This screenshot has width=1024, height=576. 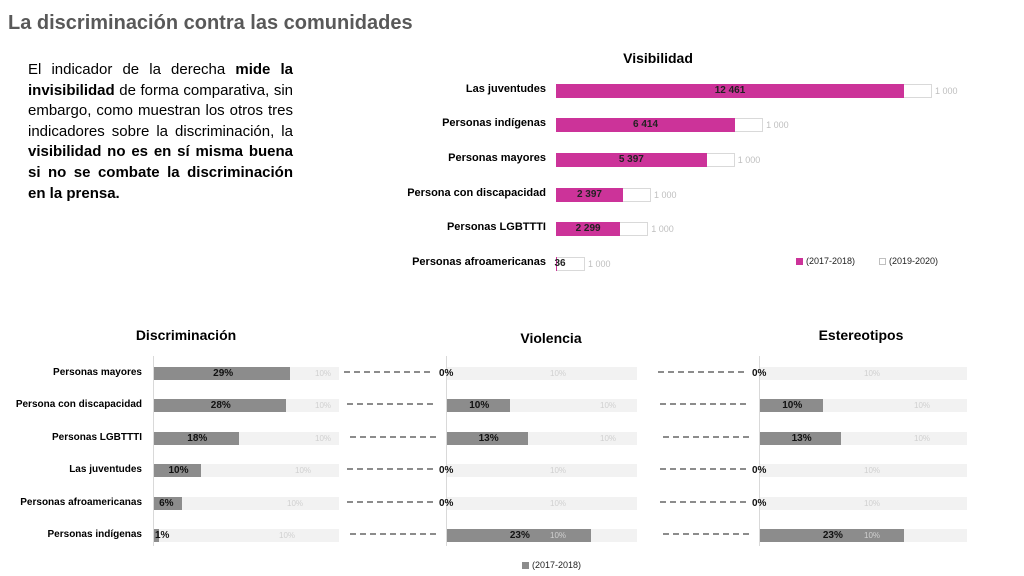 I want to click on visibilidad-value-label: 6 414, so click(x=646, y=124).